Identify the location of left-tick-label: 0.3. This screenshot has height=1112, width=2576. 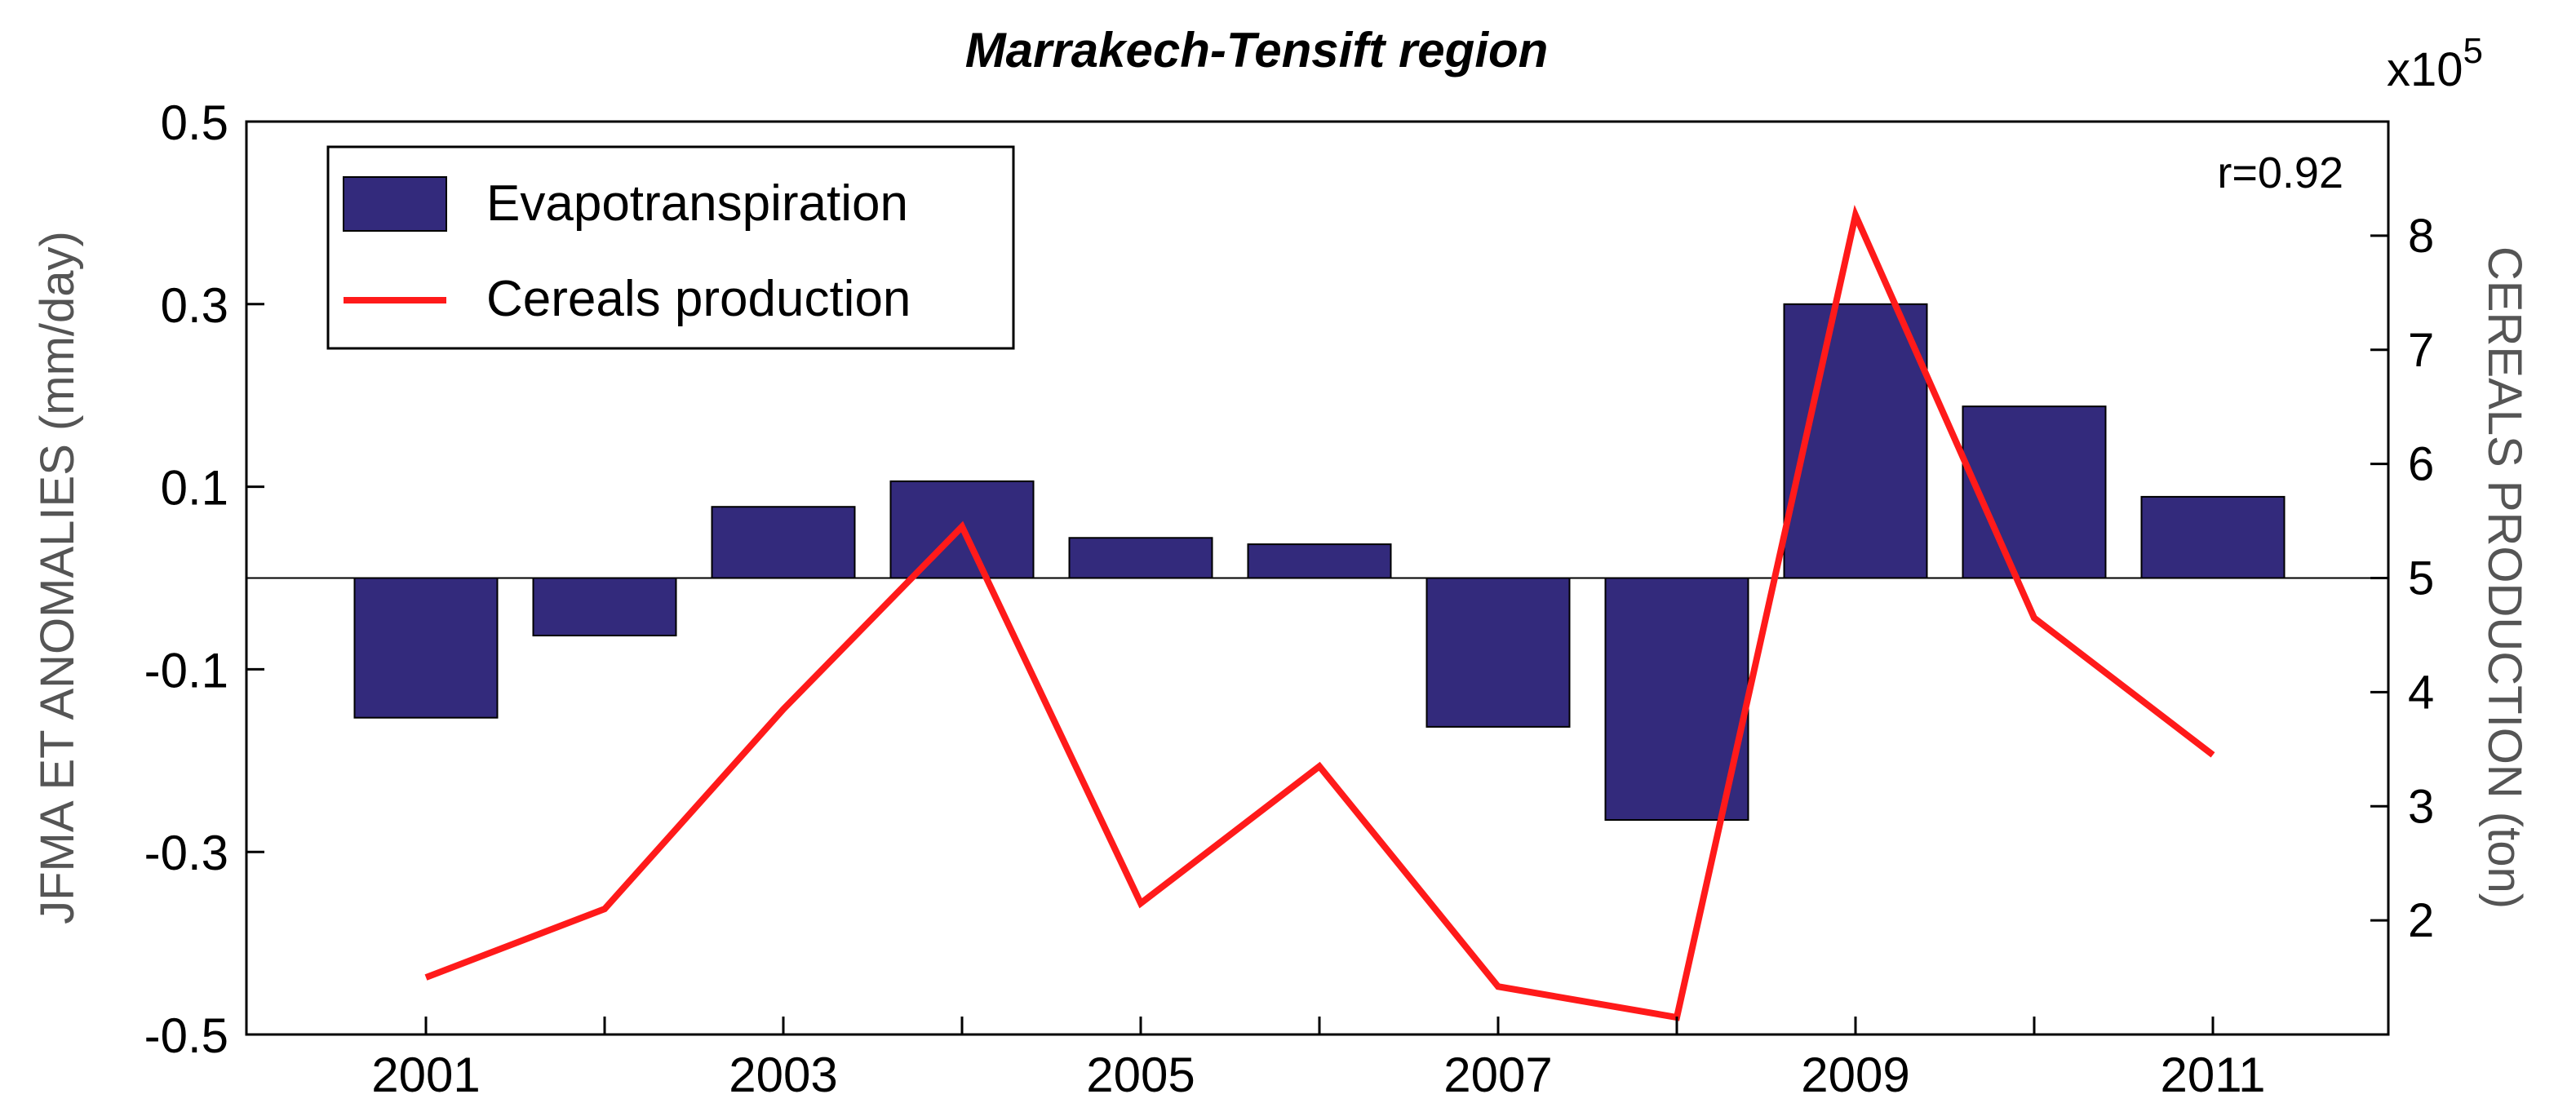
(194, 305).